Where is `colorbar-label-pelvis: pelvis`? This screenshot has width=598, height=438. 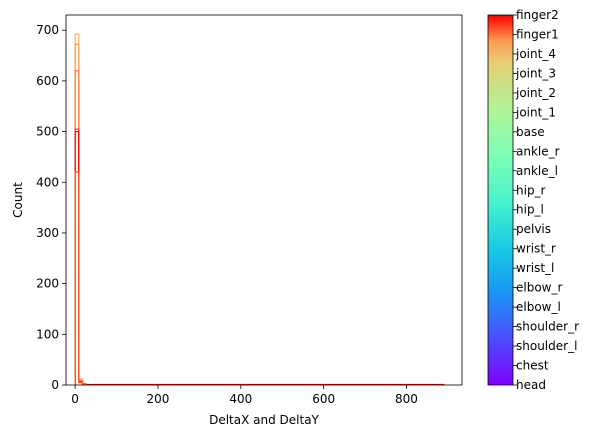
colorbar-label-pelvis: pelvis is located at coordinates (533, 229).